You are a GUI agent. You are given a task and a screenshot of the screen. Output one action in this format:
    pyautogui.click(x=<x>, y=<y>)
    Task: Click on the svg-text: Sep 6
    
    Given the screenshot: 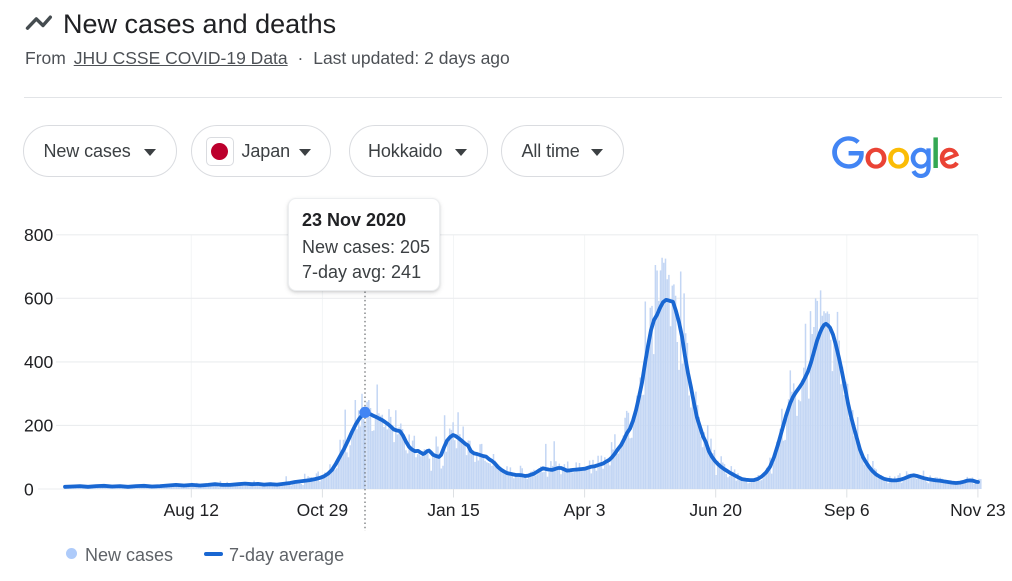 What is the action you would take?
    pyautogui.click(x=847, y=510)
    